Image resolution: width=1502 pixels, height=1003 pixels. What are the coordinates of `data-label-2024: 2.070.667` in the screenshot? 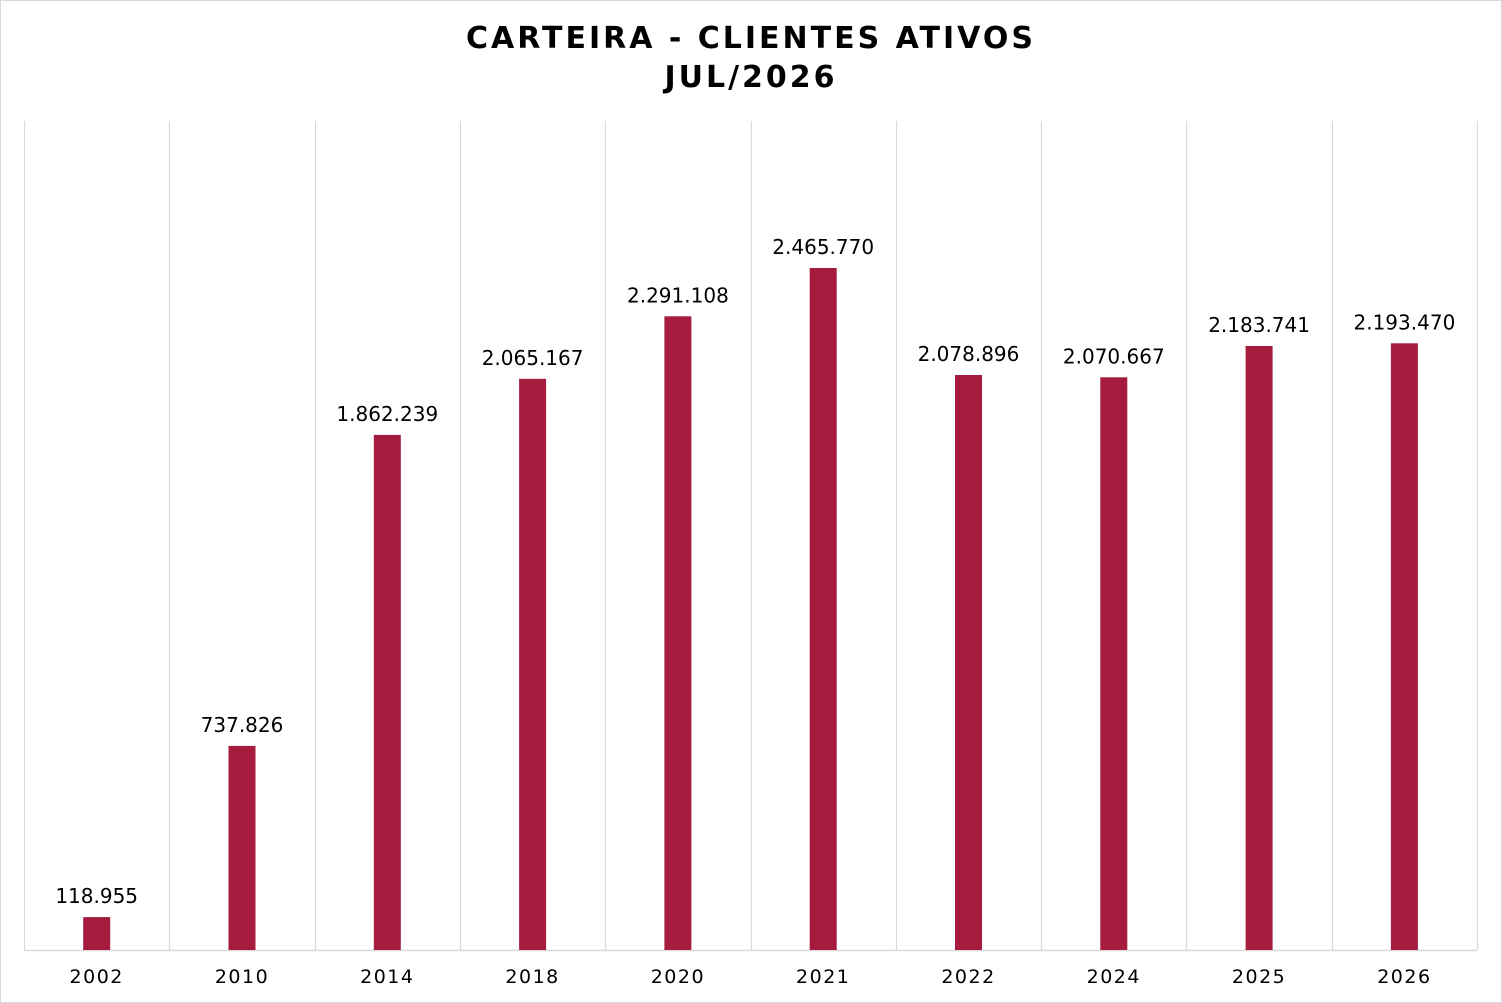 It's located at (1114, 356).